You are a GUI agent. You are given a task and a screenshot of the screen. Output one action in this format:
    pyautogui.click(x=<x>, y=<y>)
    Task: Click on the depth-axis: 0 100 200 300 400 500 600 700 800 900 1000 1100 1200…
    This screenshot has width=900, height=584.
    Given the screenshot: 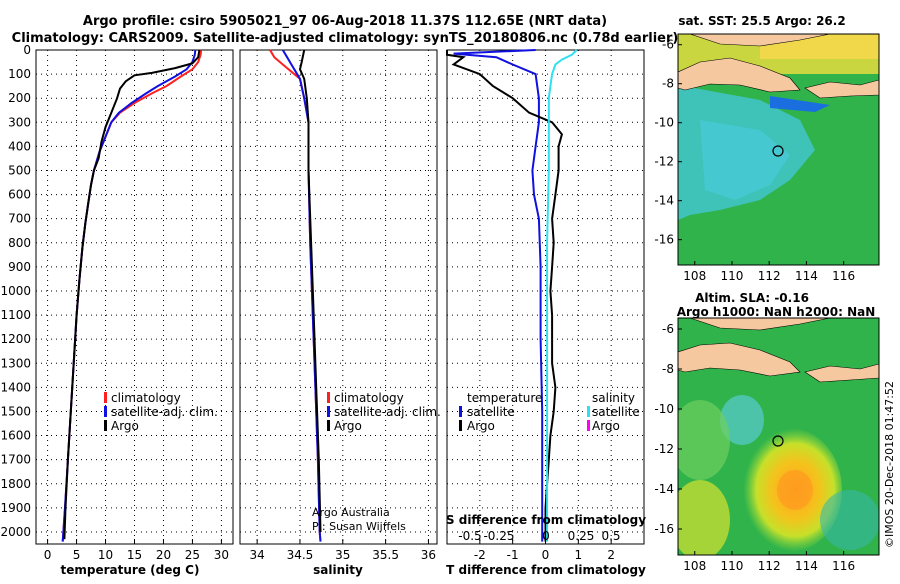 What is the action you would take?
    pyautogui.click(x=15, y=291)
    